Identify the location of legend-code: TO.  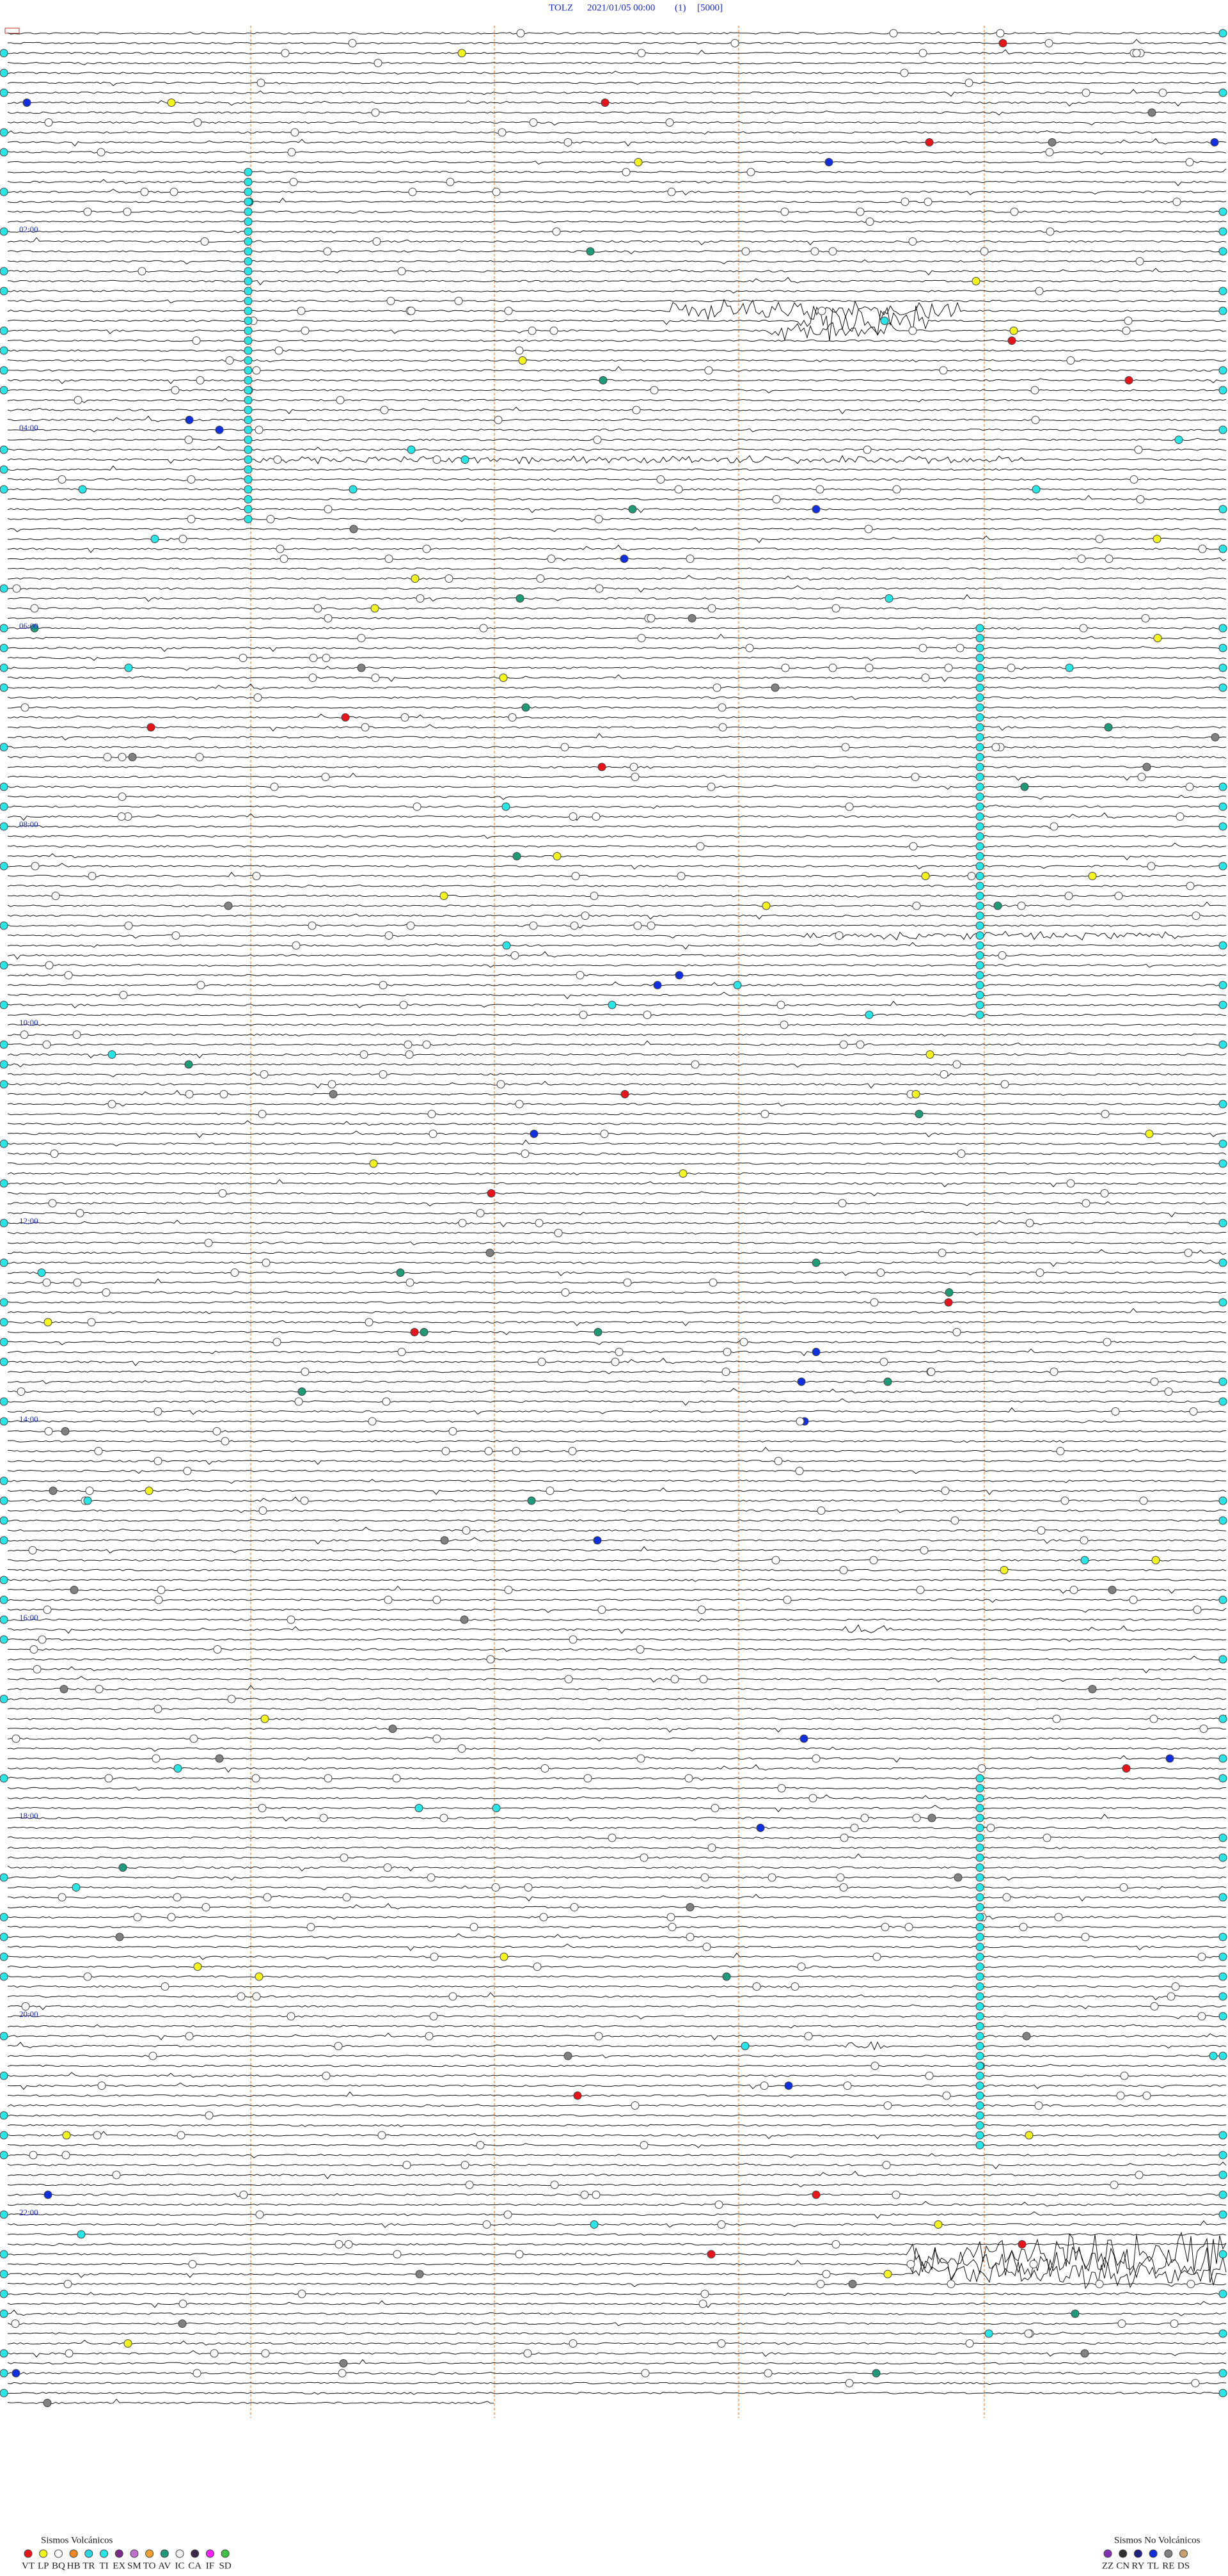
(149, 2566).